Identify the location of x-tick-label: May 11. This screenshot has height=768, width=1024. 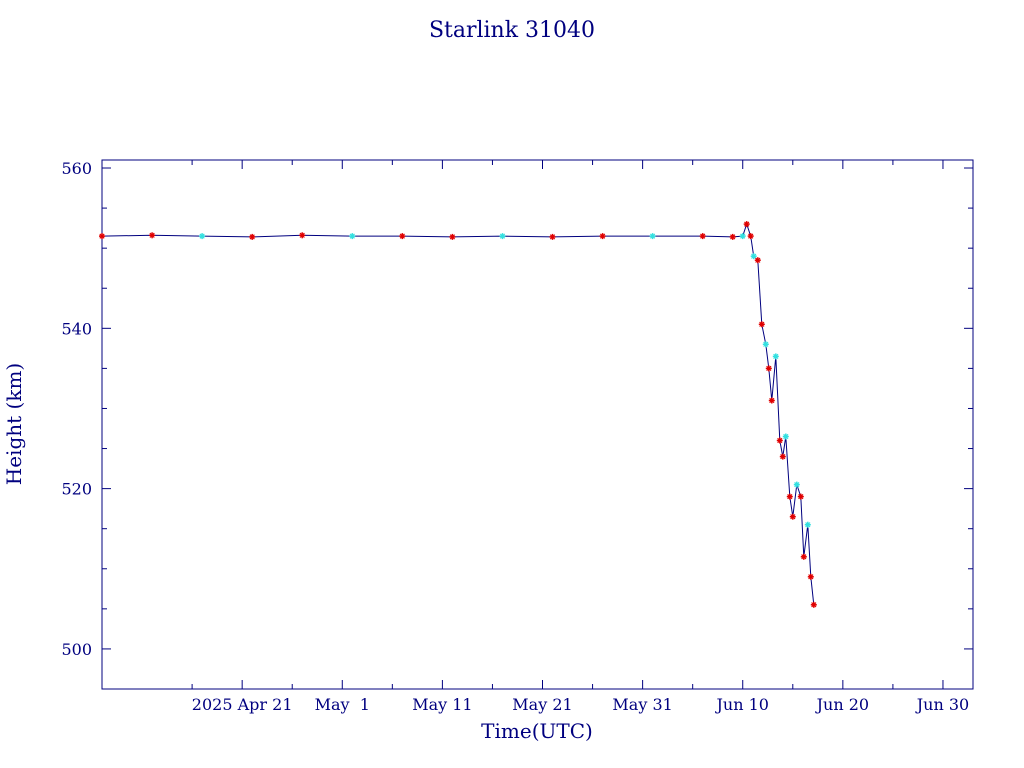
(442, 704).